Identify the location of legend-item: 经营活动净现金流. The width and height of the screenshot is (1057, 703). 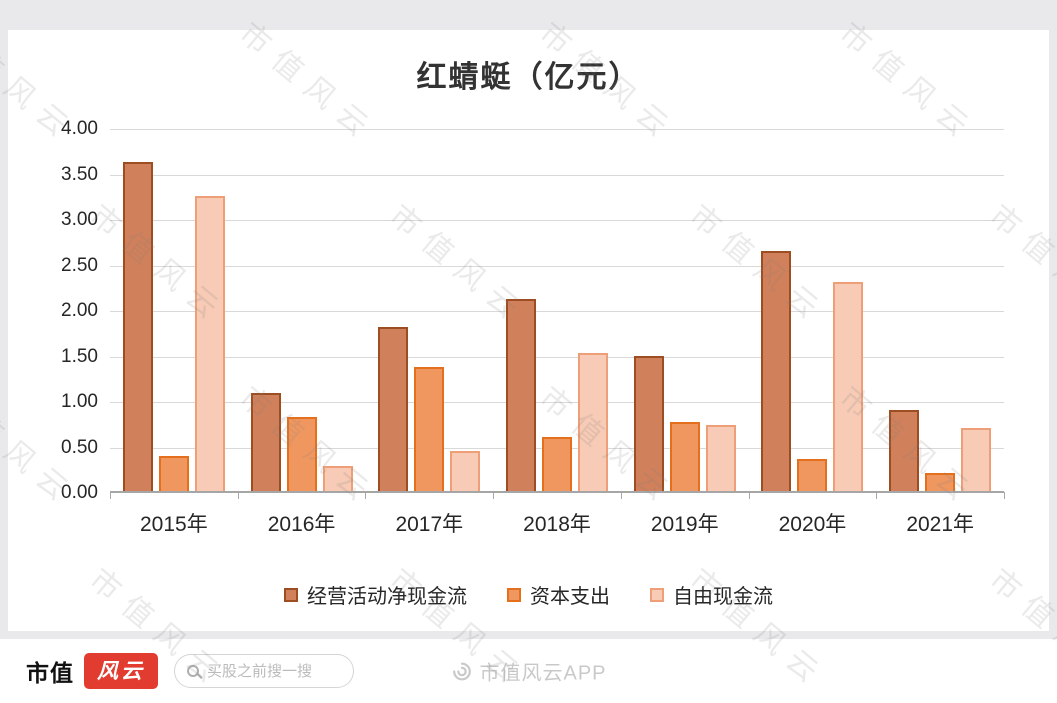
(375, 594).